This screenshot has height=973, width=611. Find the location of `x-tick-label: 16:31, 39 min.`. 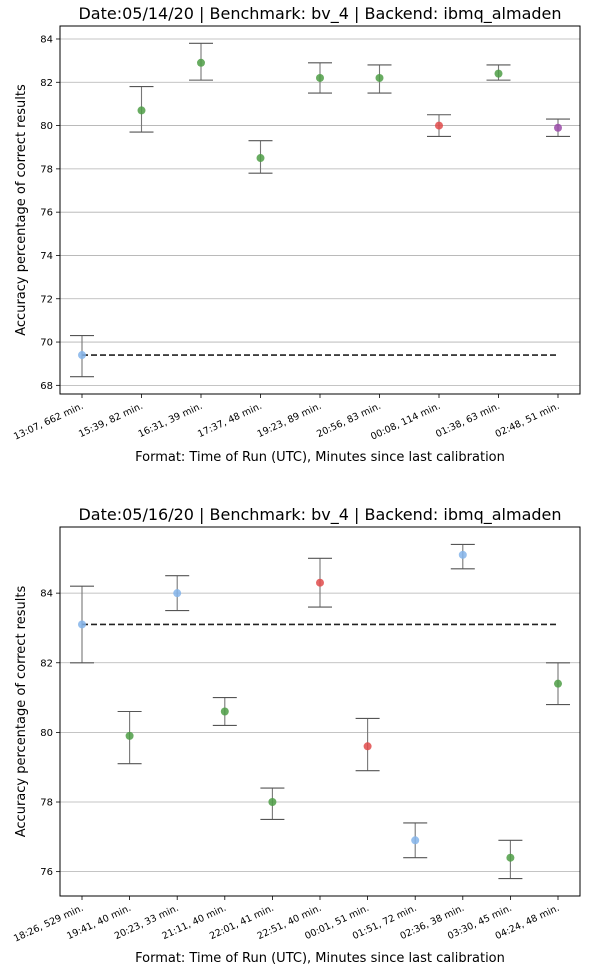

x-tick-label: 16:31, 39 min. is located at coordinates (171, 420).